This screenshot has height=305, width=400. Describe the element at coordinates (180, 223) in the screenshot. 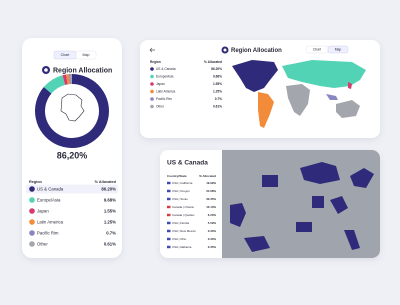

I see `state-name: USA | Florida` at that location.